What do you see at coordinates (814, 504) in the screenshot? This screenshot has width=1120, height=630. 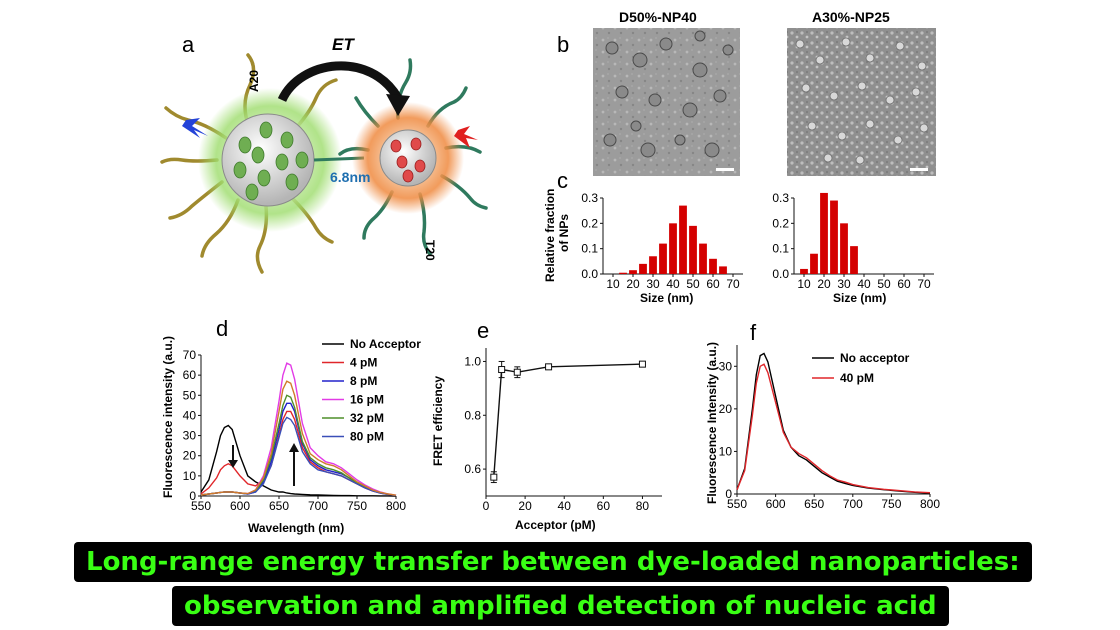 I see `spectra-f-x-tick-label: 650` at bounding box center [814, 504].